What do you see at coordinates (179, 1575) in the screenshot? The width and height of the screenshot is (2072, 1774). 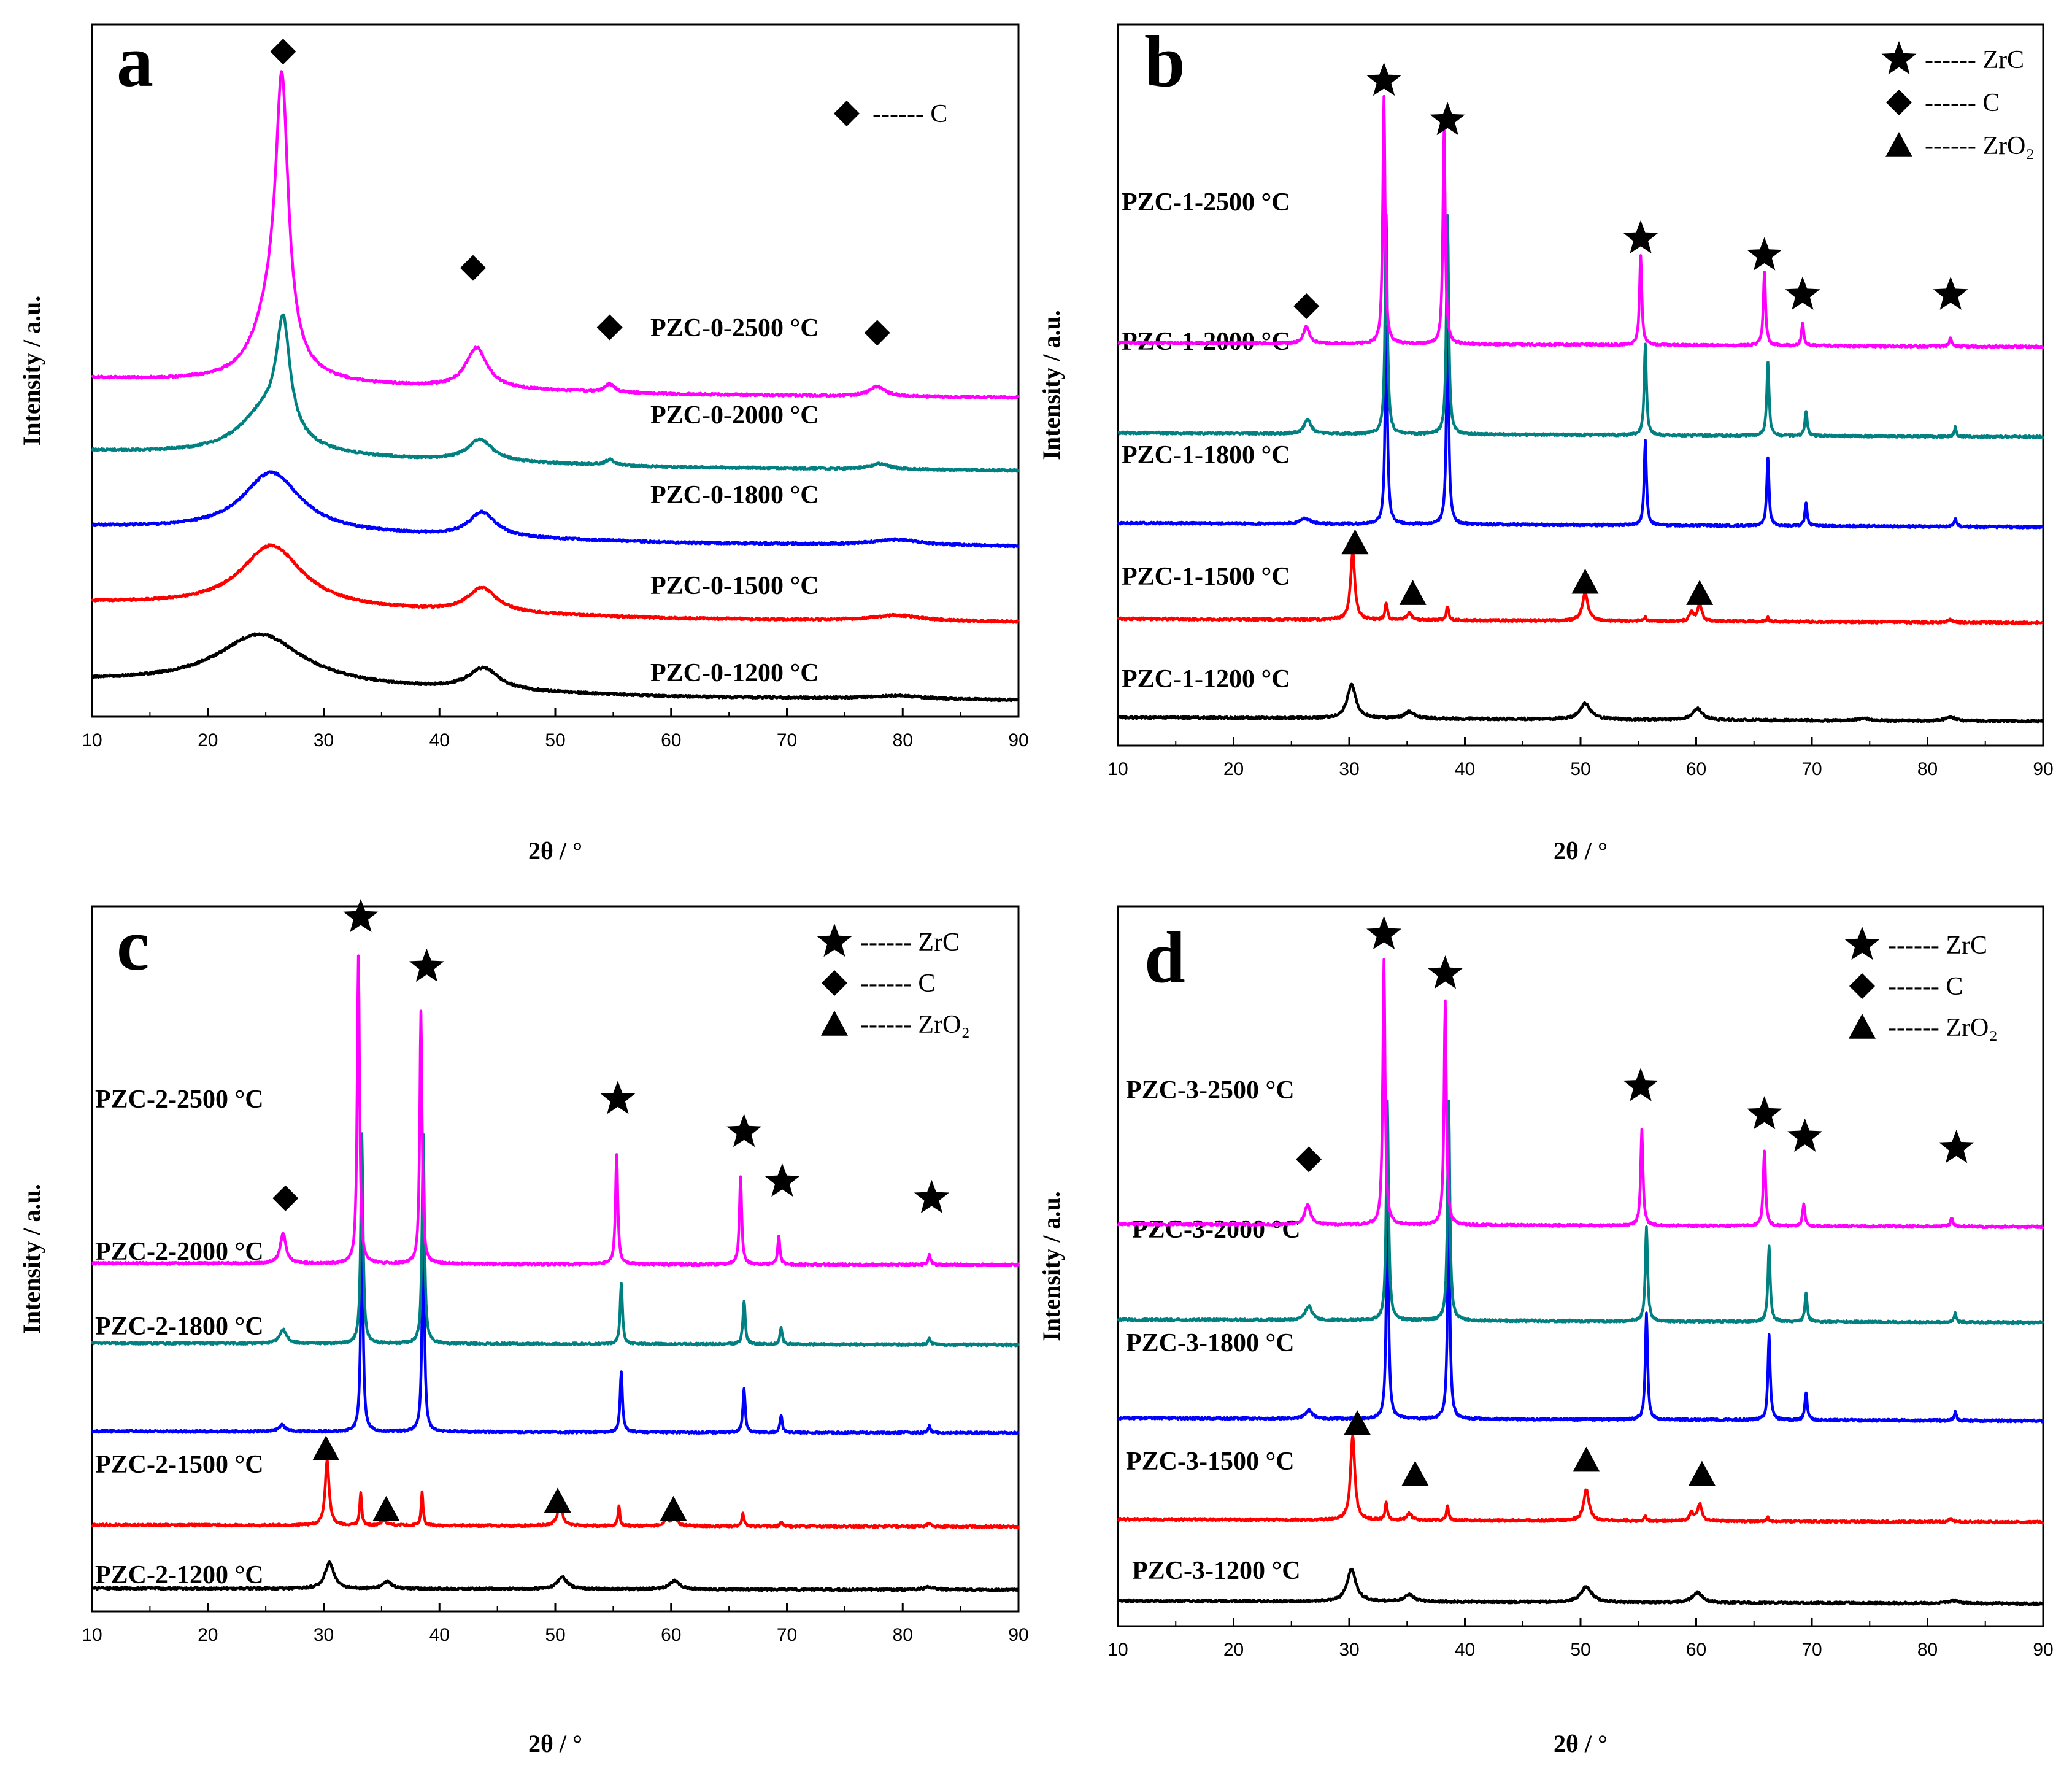 I see `series-label-1200: PZC-2-1200 °C` at bounding box center [179, 1575].